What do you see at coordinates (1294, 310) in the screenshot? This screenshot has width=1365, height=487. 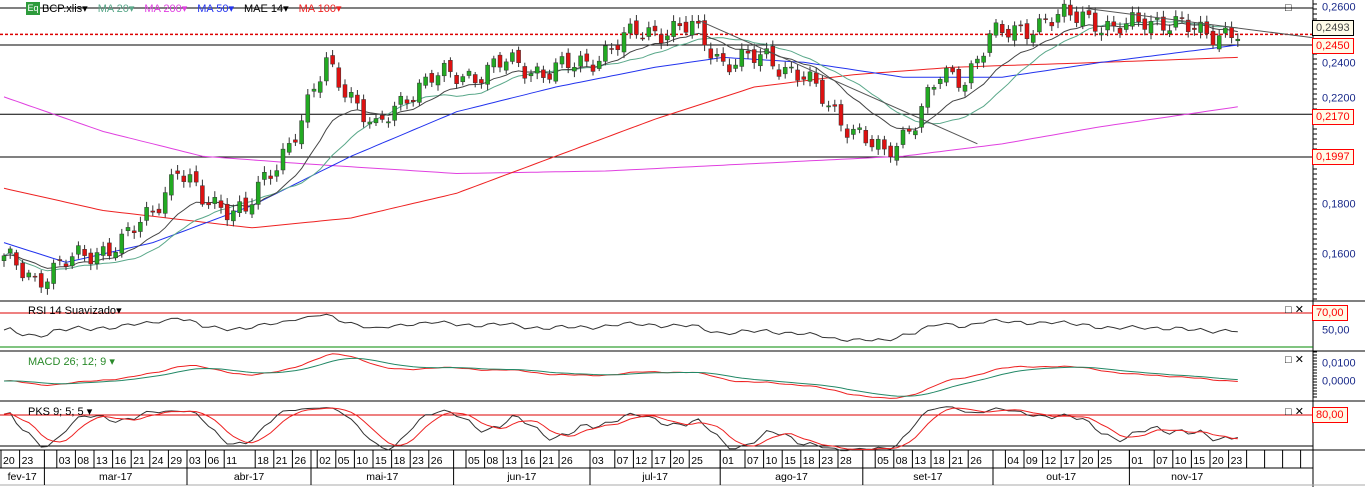 I see `maximize-pane-icon: □ ✕` at bounding box center [1294, 310].